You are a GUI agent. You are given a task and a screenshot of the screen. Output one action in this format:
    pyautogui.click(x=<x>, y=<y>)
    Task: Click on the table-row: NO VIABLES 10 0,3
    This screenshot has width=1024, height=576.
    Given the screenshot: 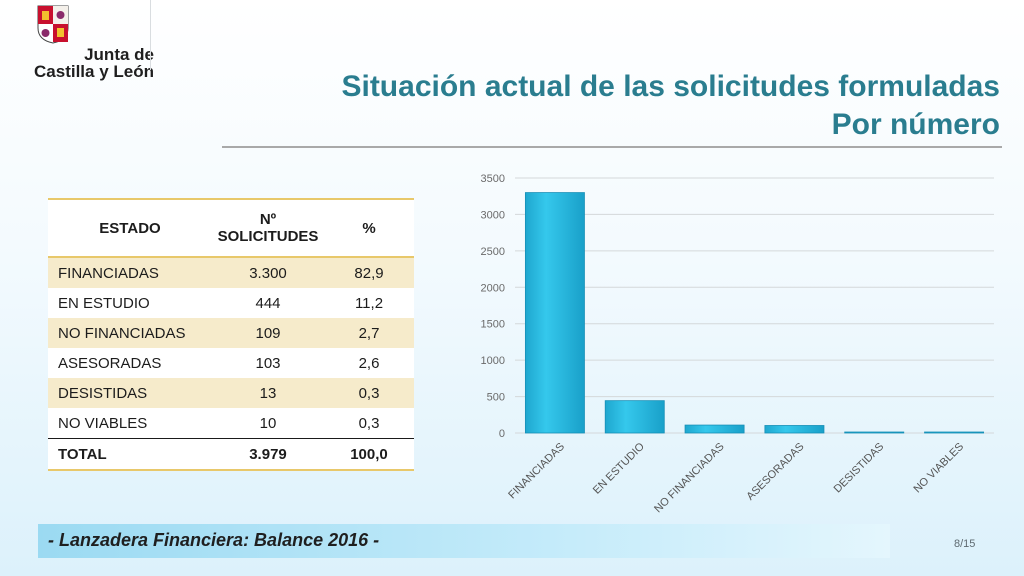 What is the action you would take?
    pyautogui.click(x=231, y=423)
    